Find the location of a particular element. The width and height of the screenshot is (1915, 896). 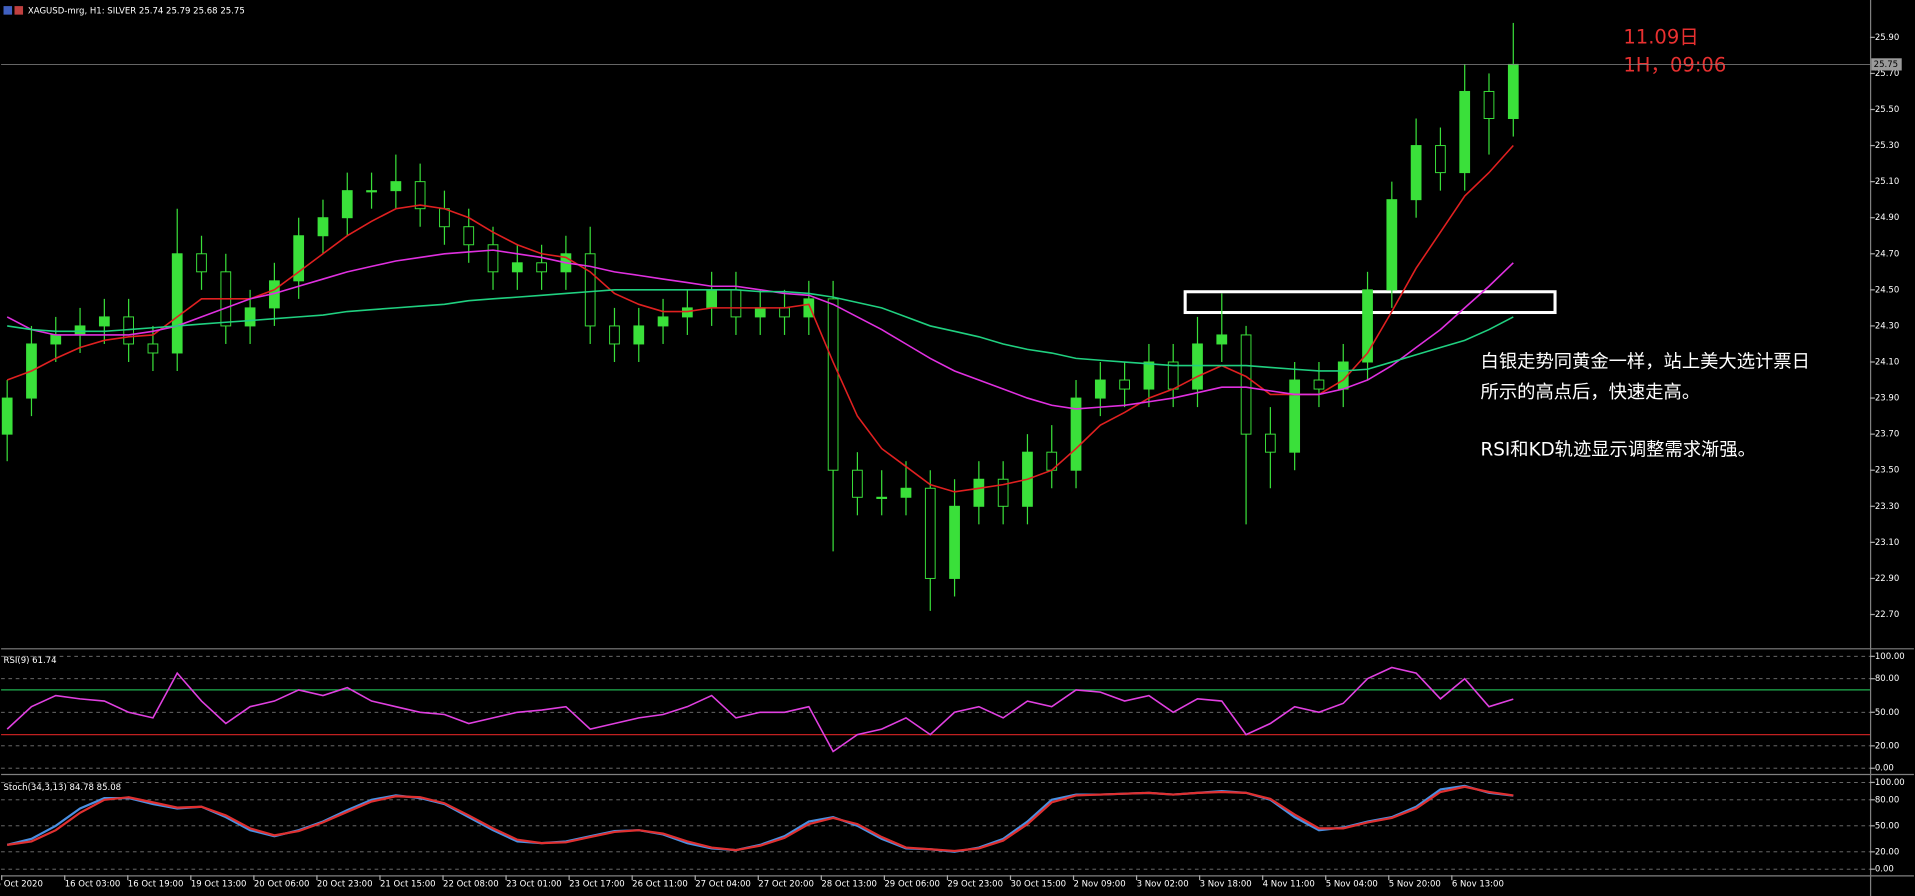

y-tick-label: 23.10 is located at coordinates (1887, 543).